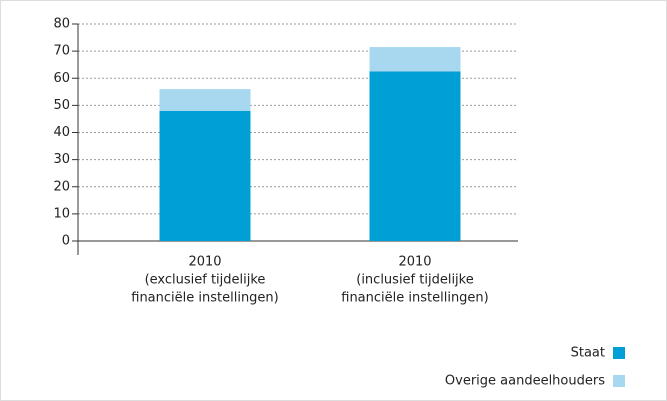 The height and width of the screenshot is (401, 667). What do you see at coordinates (61, 51) in the screenshot?
I see `y-tick-label: 70` at bounding box center [61, 51].